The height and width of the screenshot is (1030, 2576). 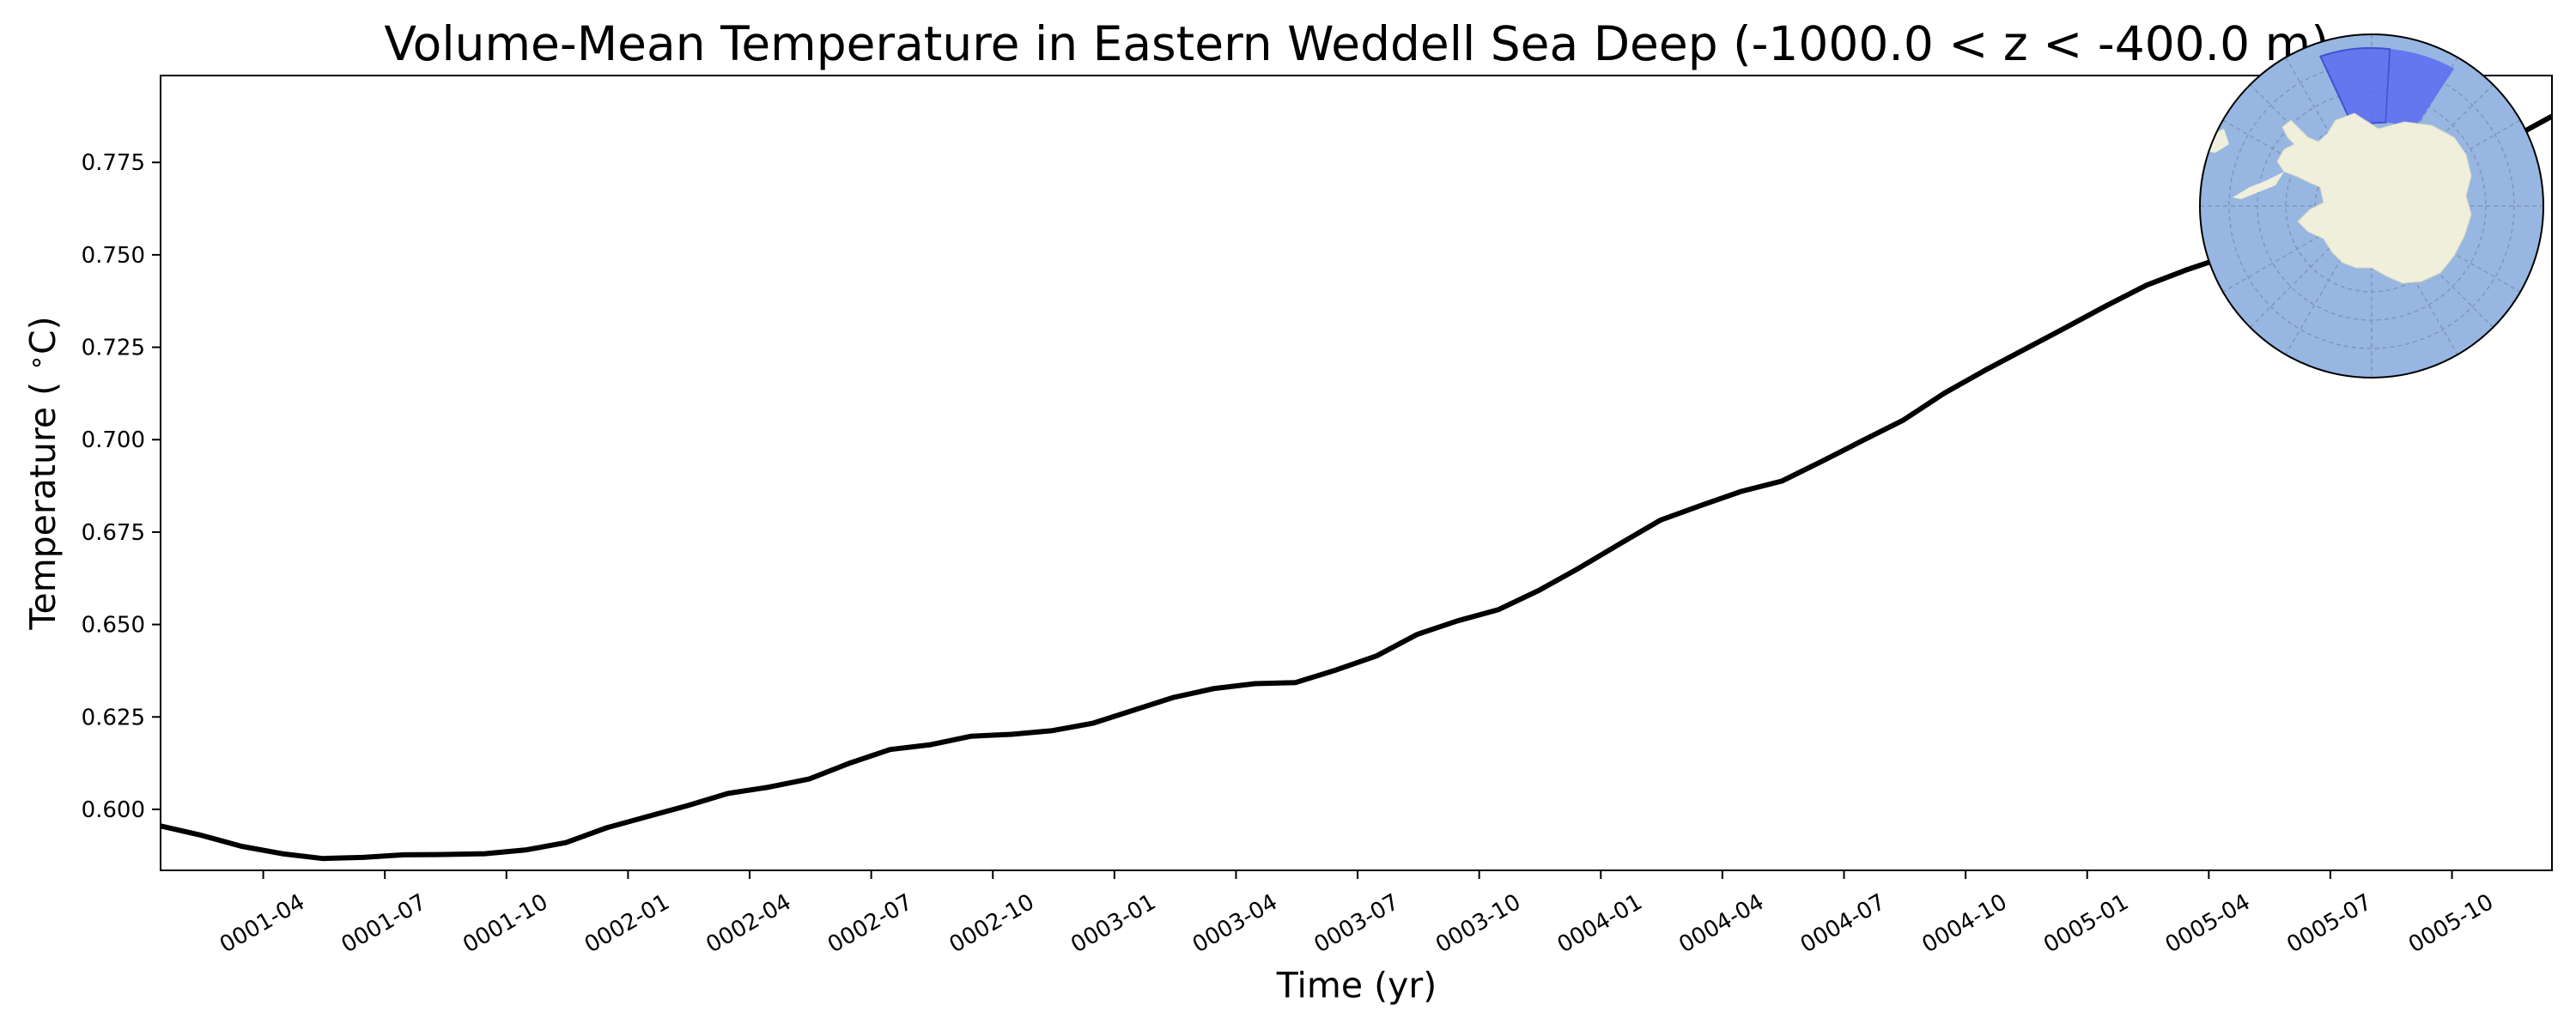 I want to click on map-border, so click(x=2371, y=206).